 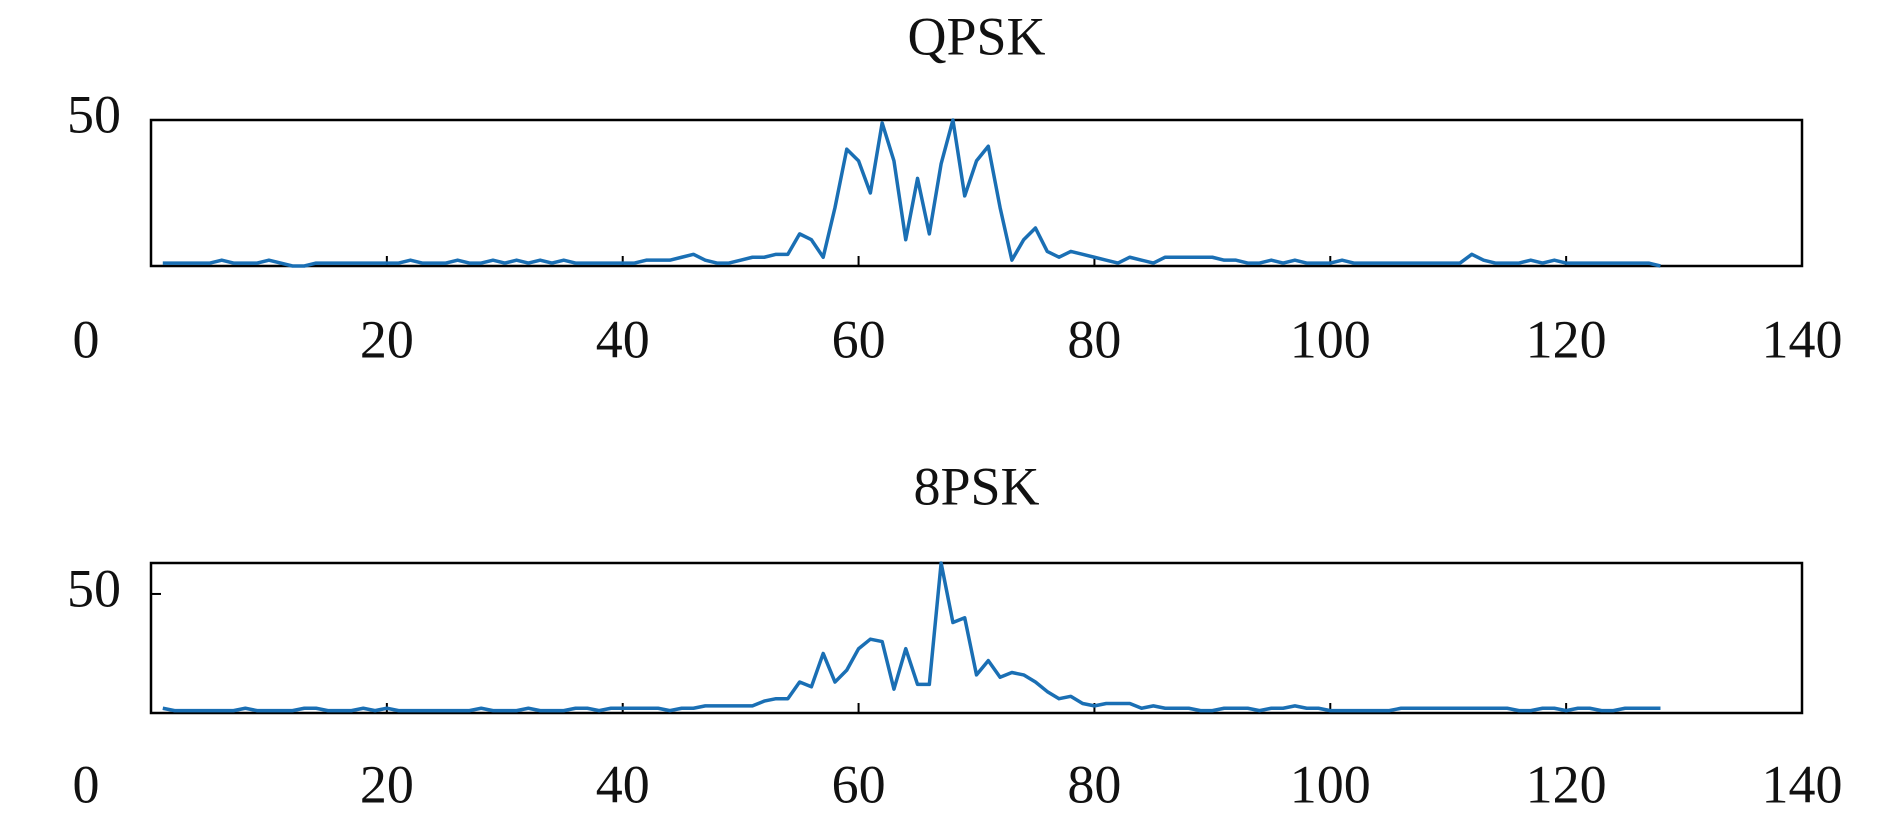 What do you see at coordinates (976, 36) in the screenshot?
I see `chart-title: QPSK` at bounding box center [976, 36].